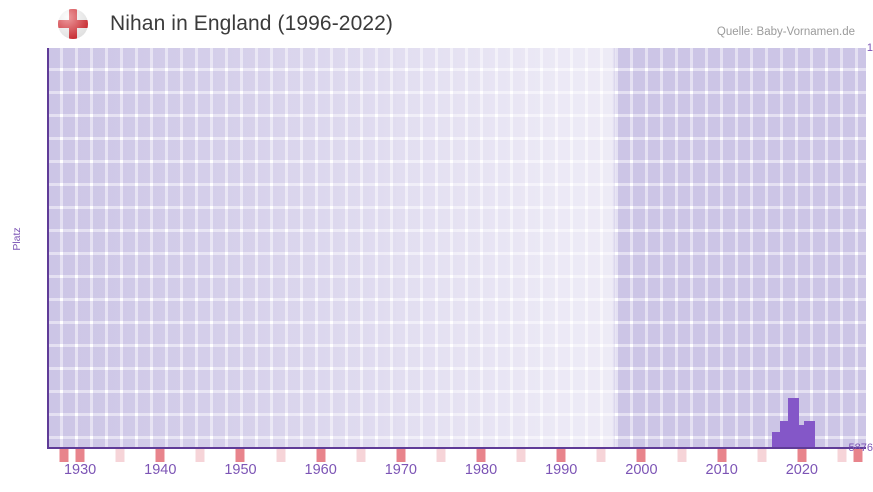 This screenshot has height=492, width=873. I want to click on x-axis-tick-label: 2010, so click(721, 470).